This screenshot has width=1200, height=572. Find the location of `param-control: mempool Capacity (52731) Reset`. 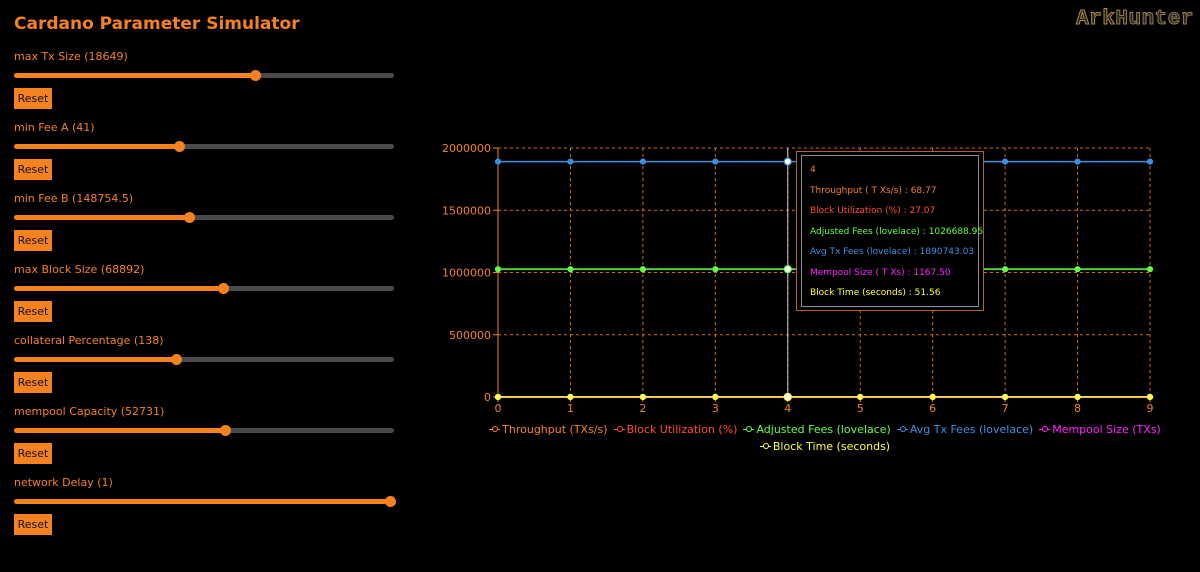

param-control: mempool Capacity (52731) Reset is located at coordinates (204, 434).